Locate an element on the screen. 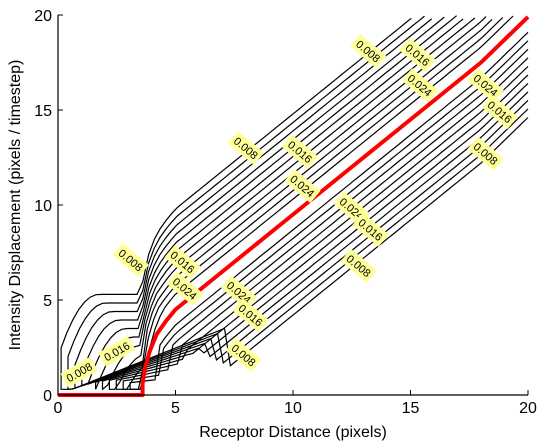  x-axis-label: Receptor Distance (pixels) is located at coordinates (293, 432).